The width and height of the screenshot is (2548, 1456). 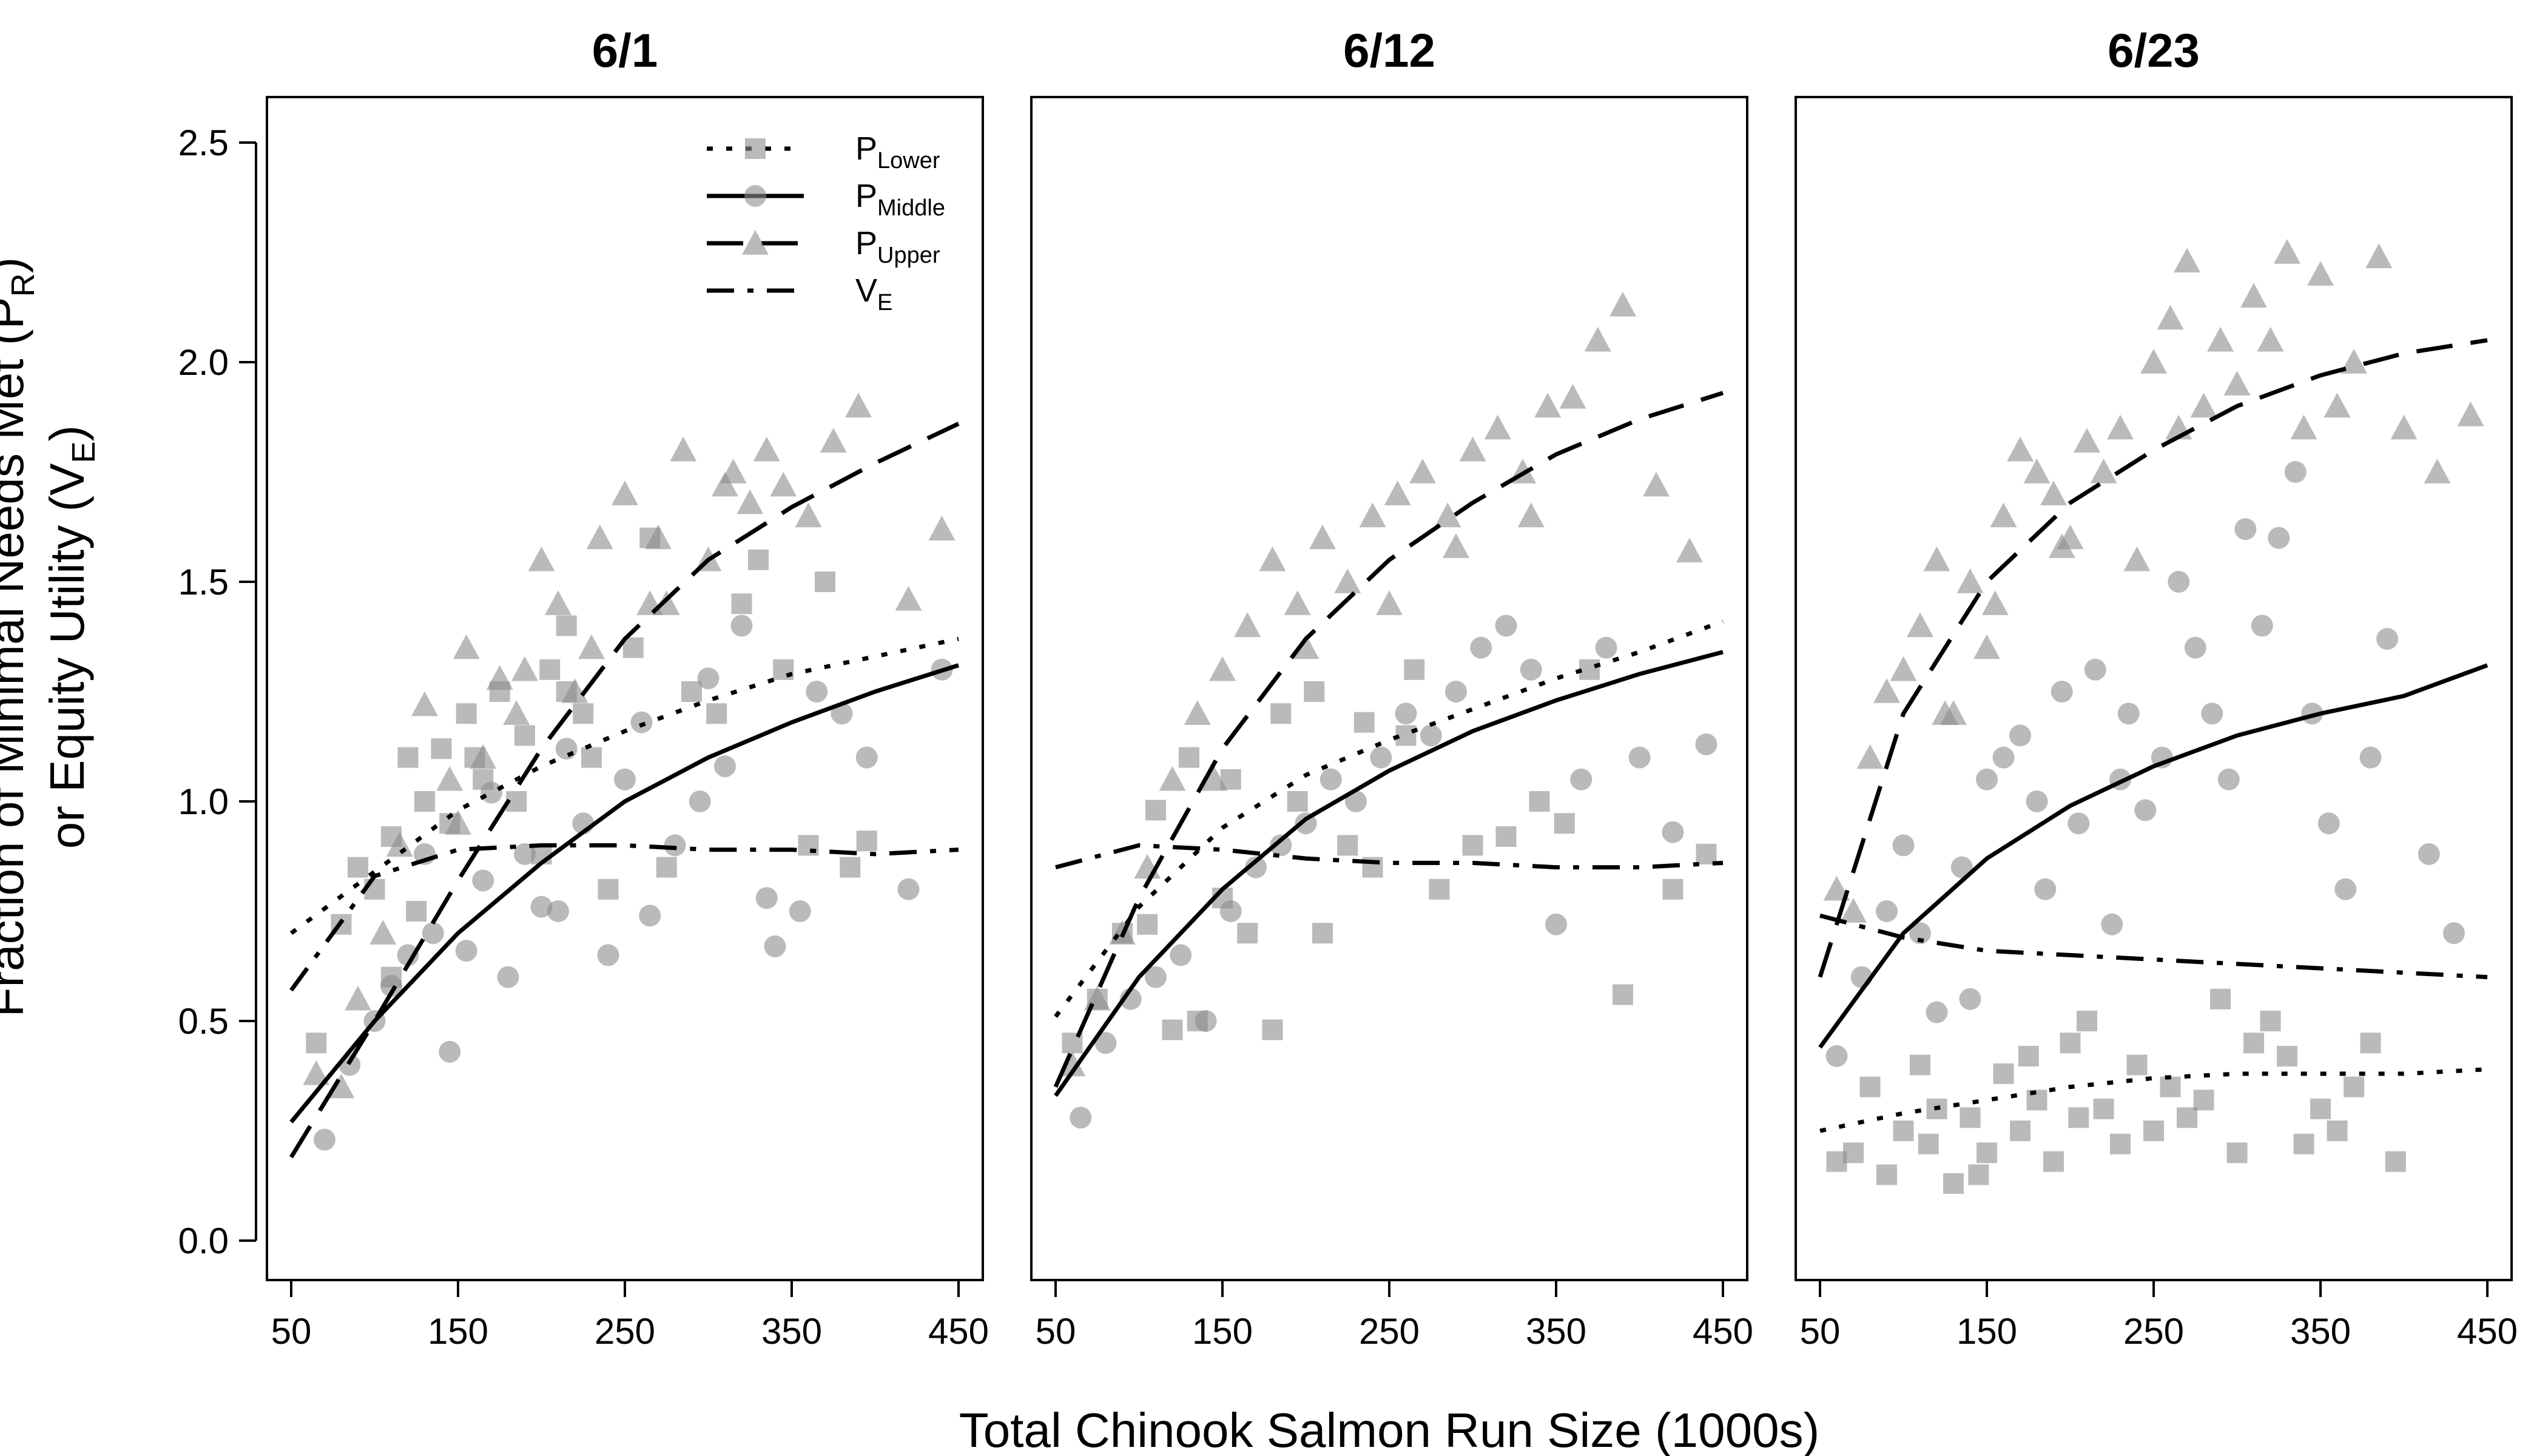 What do you see at coordinates (873, 293) in the screenshot?
I see `legend-label: VE` at bounding box center [873, 293].